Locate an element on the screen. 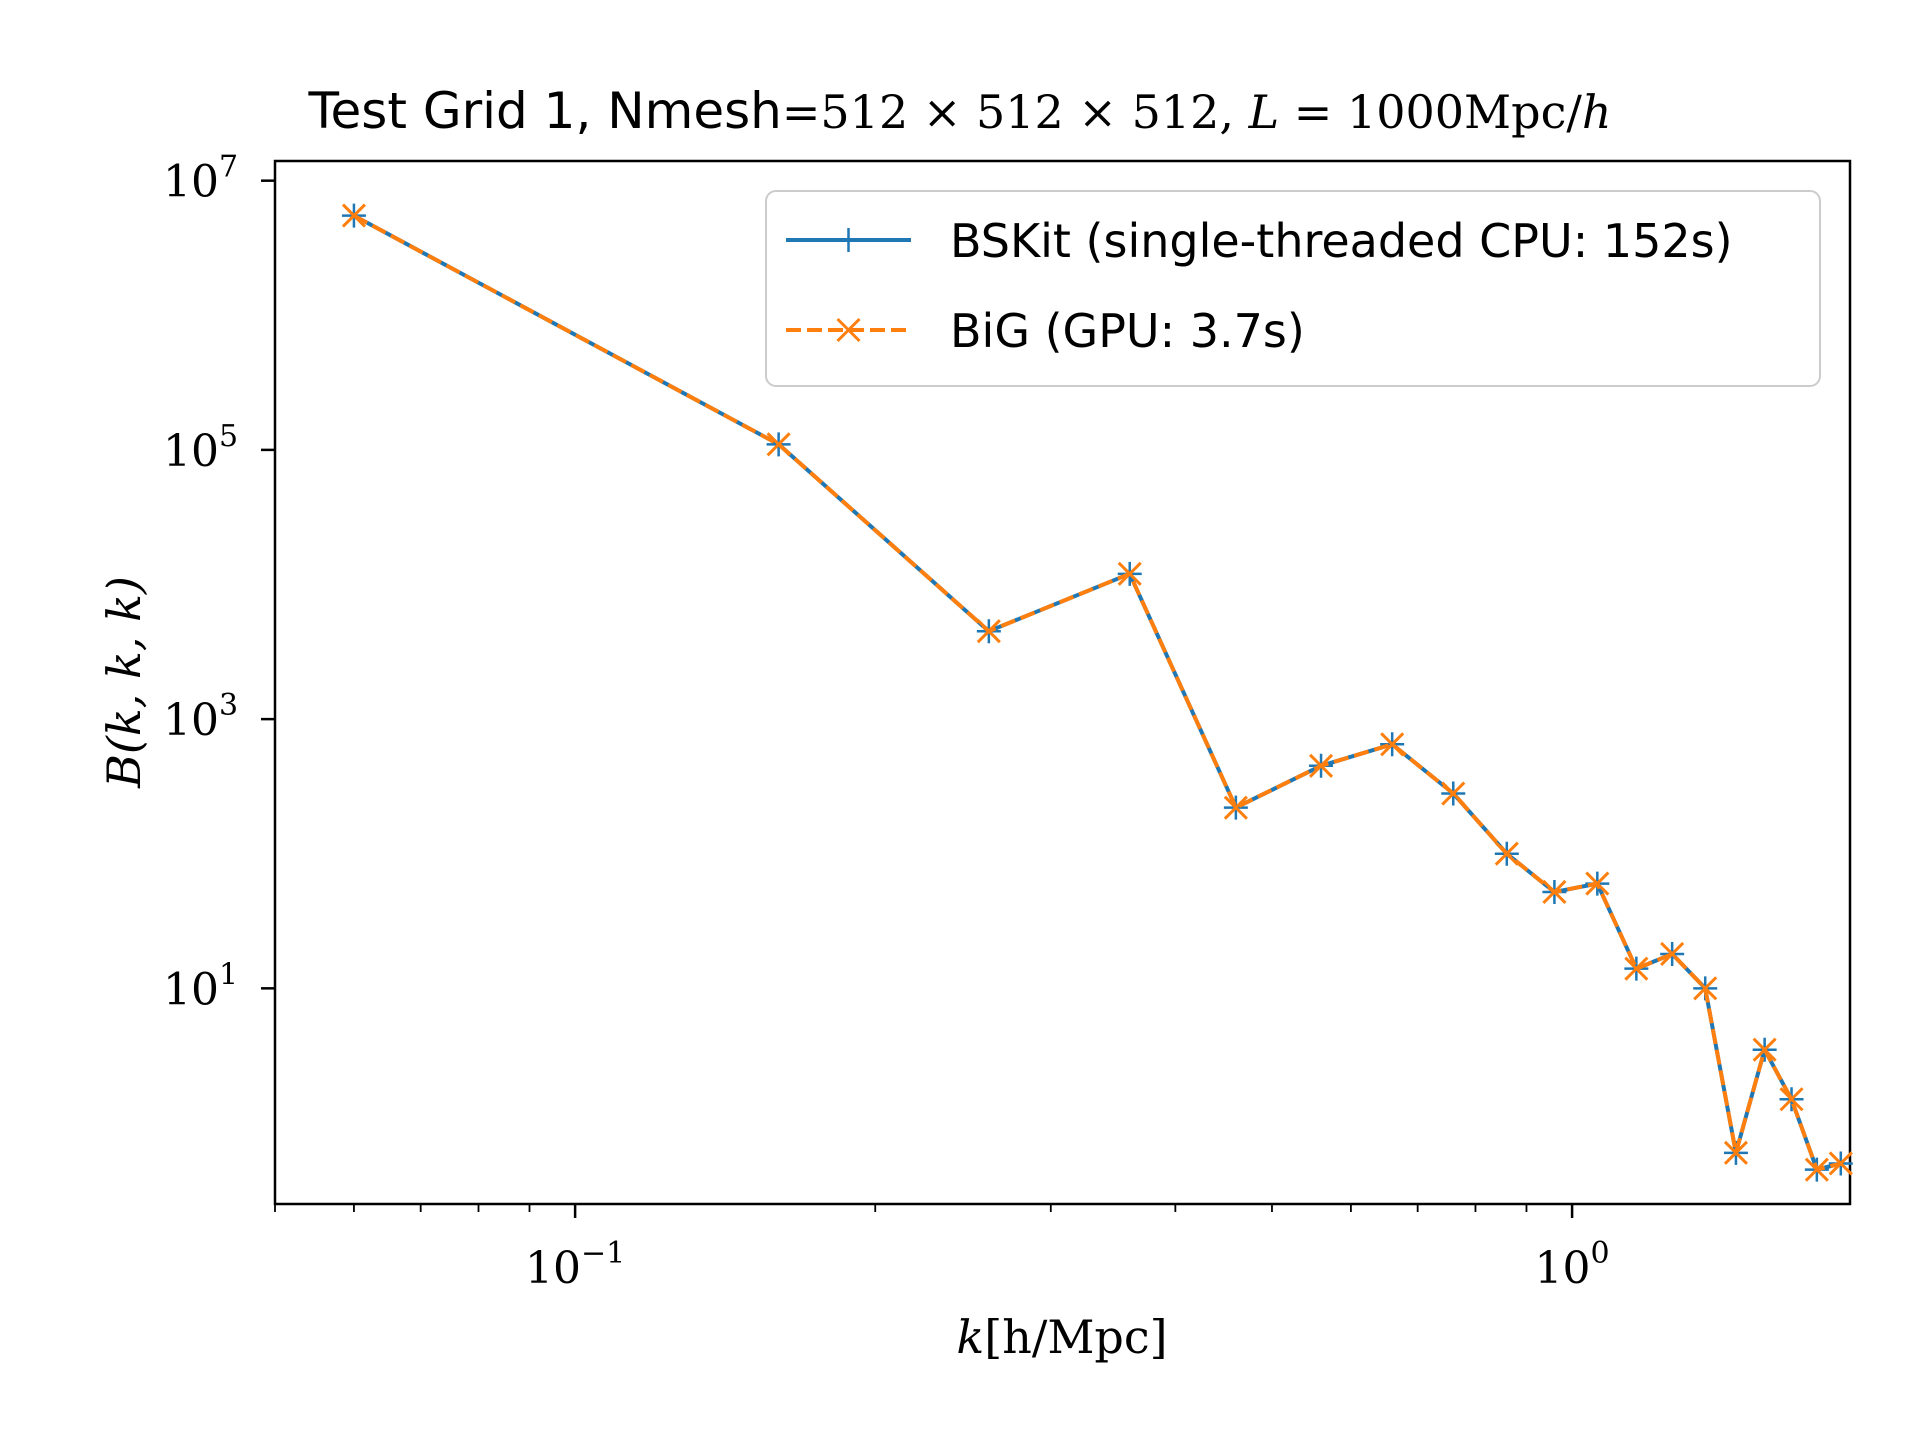  y-tick-exp: 3 is located at coordinates (228, 705).